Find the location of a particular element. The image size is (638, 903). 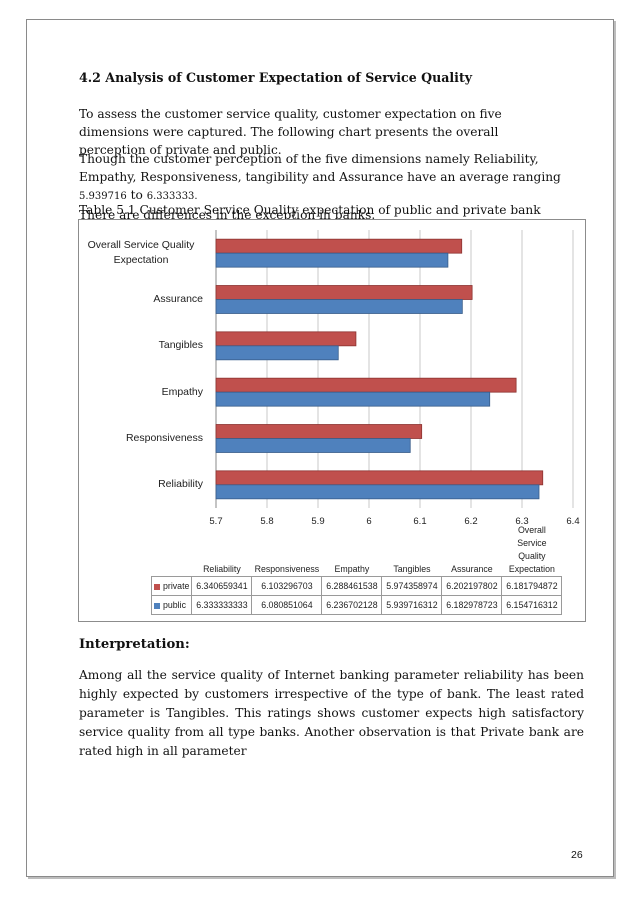

bar-private-tangibles is located at coordinates (286, 339).